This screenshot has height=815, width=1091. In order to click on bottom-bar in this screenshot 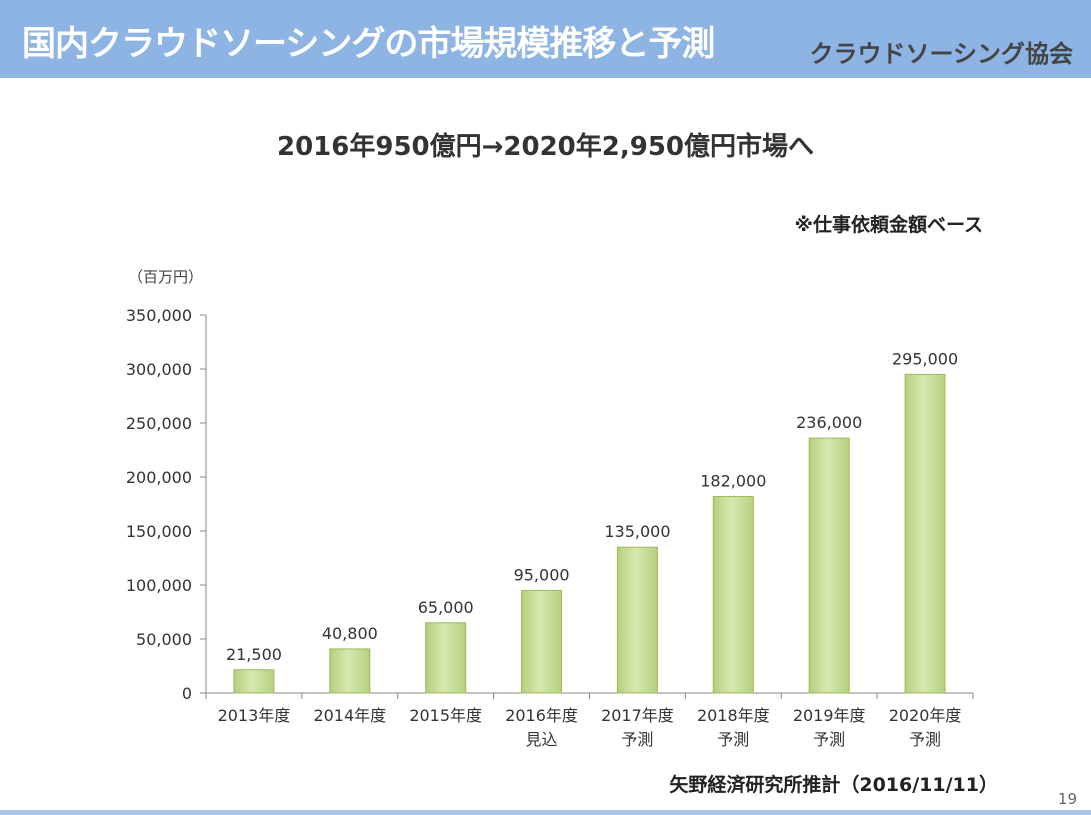, I will do `click(545, 812)`.